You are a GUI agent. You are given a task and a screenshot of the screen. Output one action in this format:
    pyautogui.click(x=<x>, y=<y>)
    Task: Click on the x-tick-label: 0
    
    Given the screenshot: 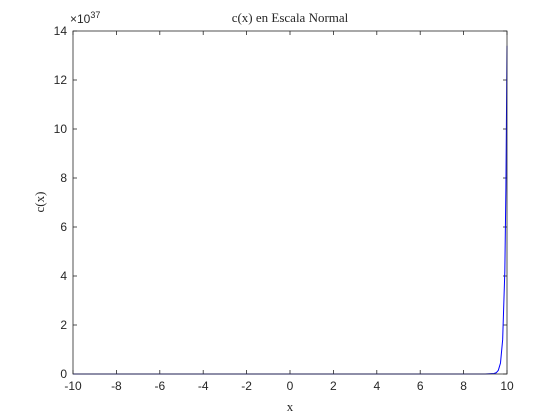 What is the action you would take?
    pyautogui.click(x=290, y=386)
    